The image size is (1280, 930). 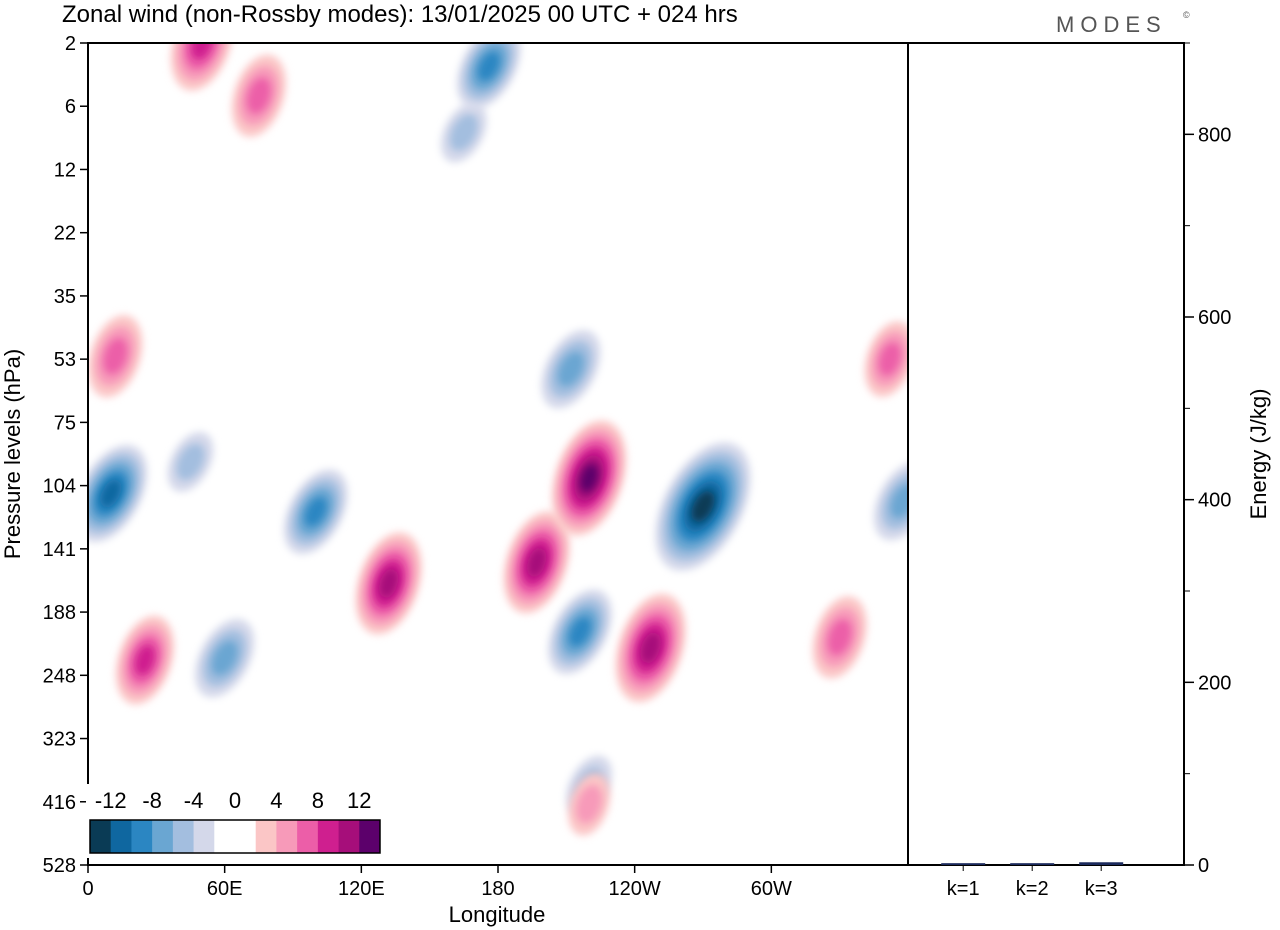 I want to click on colorbar: -12 -8 -4 0 4 8 12, so click(x=235, y=821).